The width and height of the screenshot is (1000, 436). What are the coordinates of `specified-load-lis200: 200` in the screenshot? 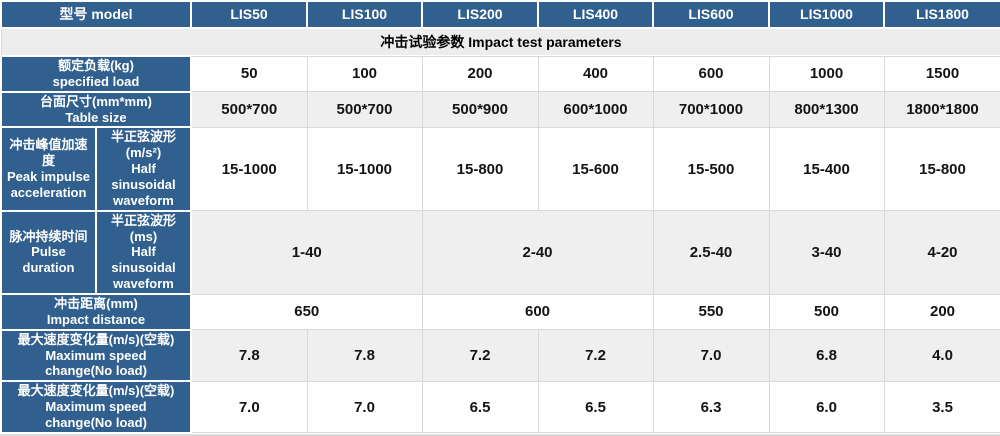 It's located at (480, 74).